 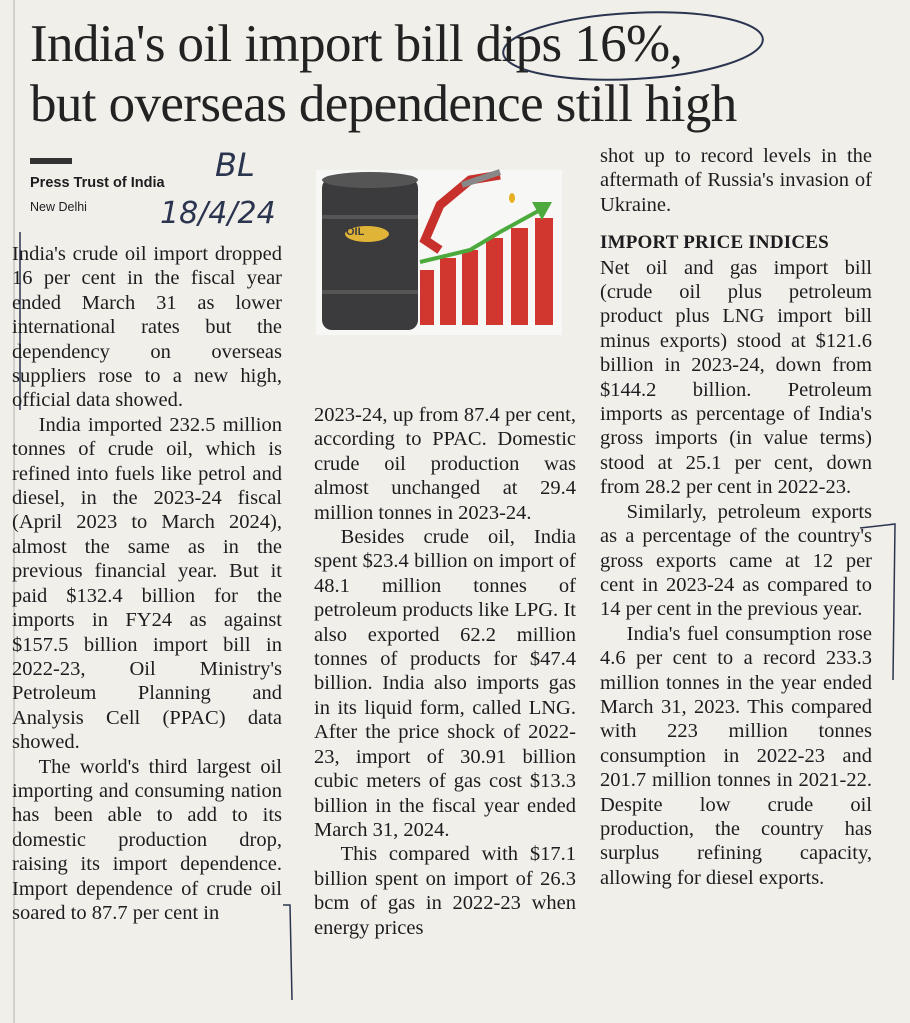 I want to click on dateline: New Delhi, so click(x=58, y=207).